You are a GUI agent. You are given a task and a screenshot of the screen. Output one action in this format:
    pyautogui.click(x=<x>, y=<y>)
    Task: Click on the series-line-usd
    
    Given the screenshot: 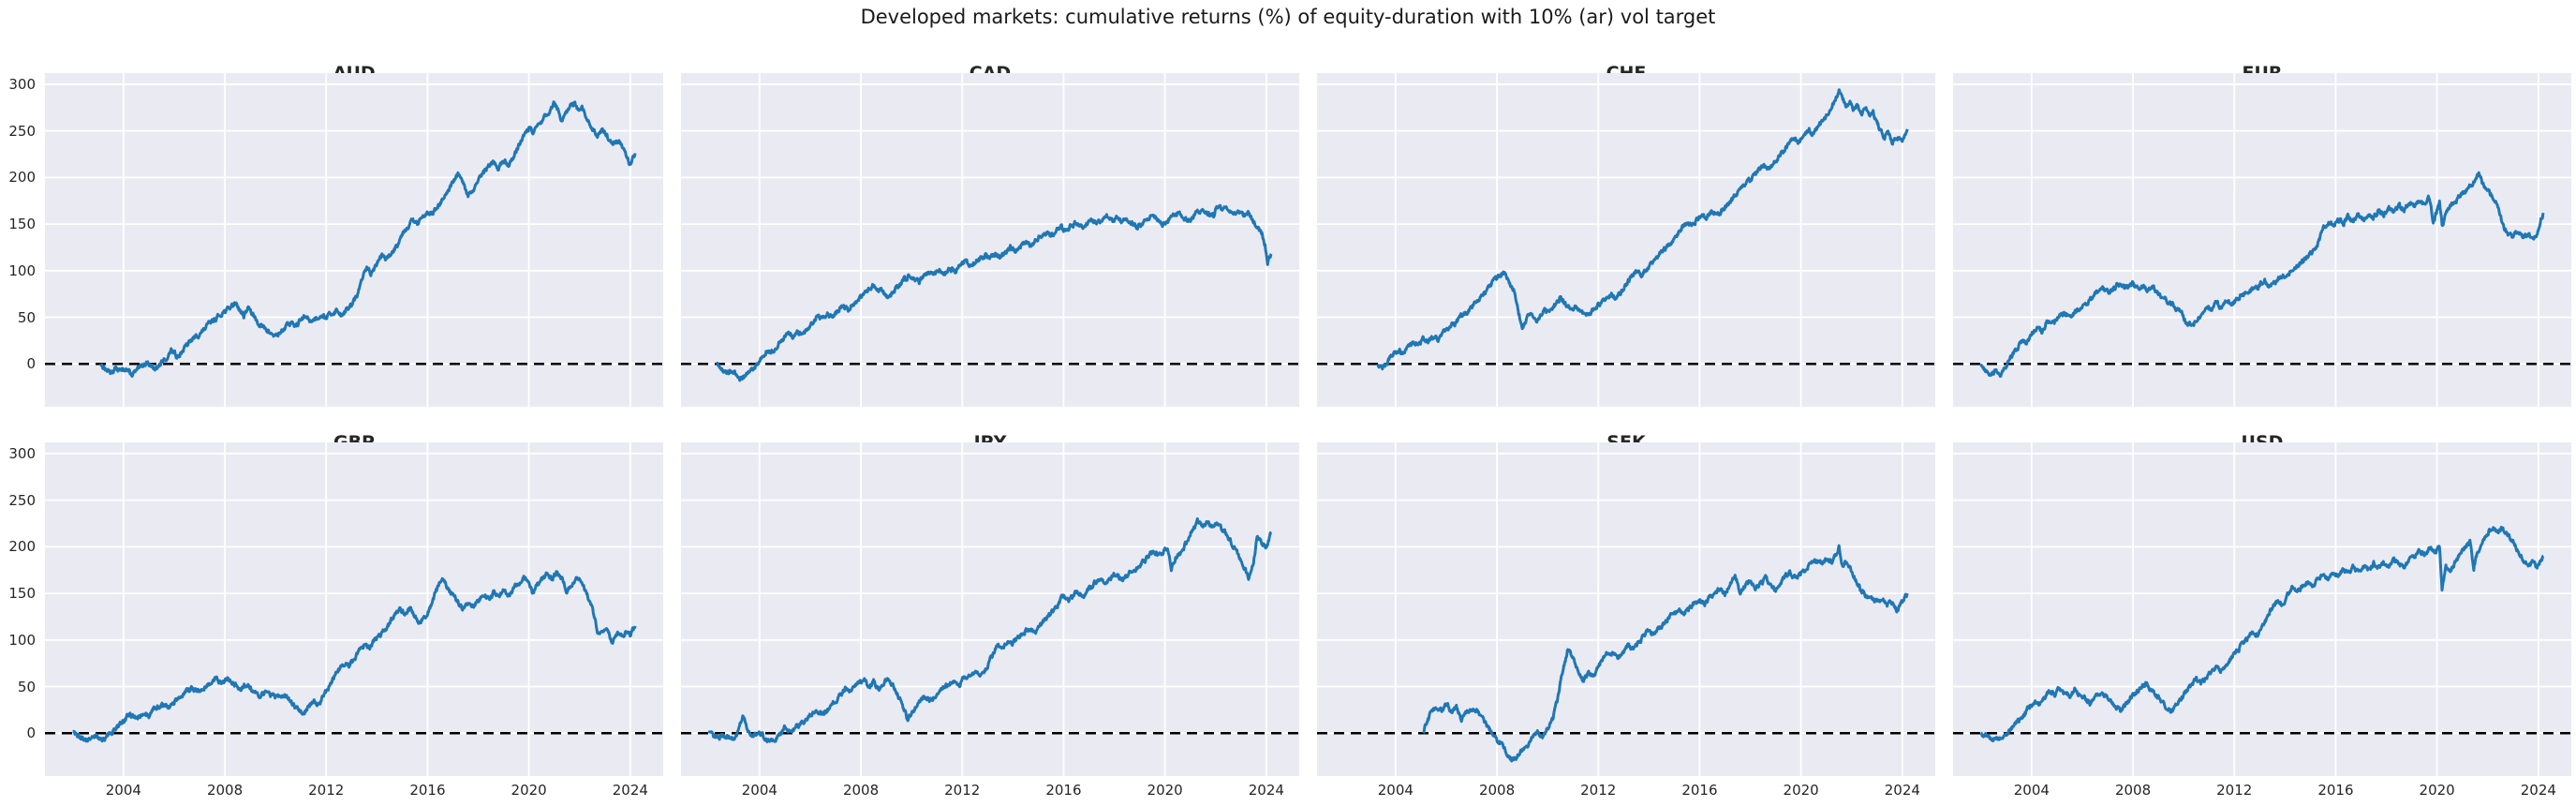 What is the action you would take?
    pyautogui.click(x=2262, y=633)
    